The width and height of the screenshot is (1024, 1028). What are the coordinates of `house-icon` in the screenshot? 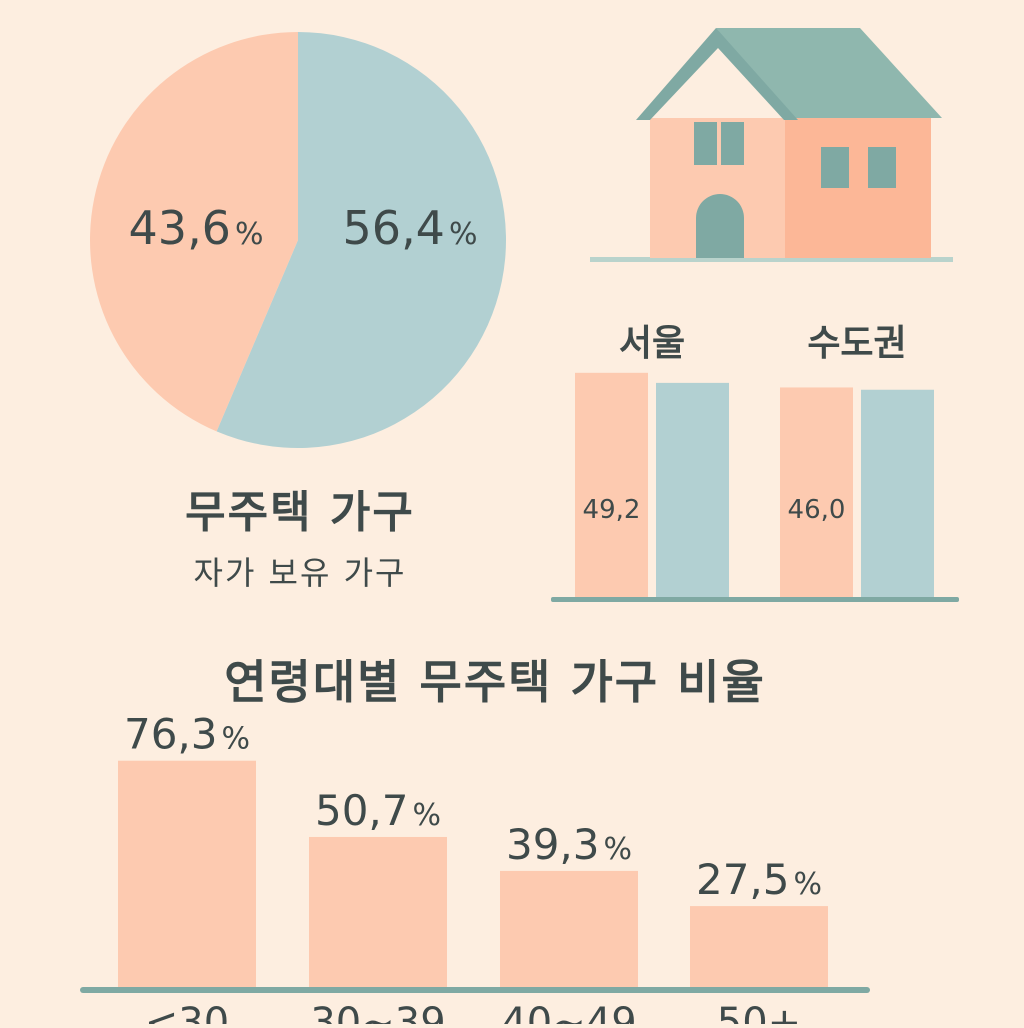 It's located at (771, 145).